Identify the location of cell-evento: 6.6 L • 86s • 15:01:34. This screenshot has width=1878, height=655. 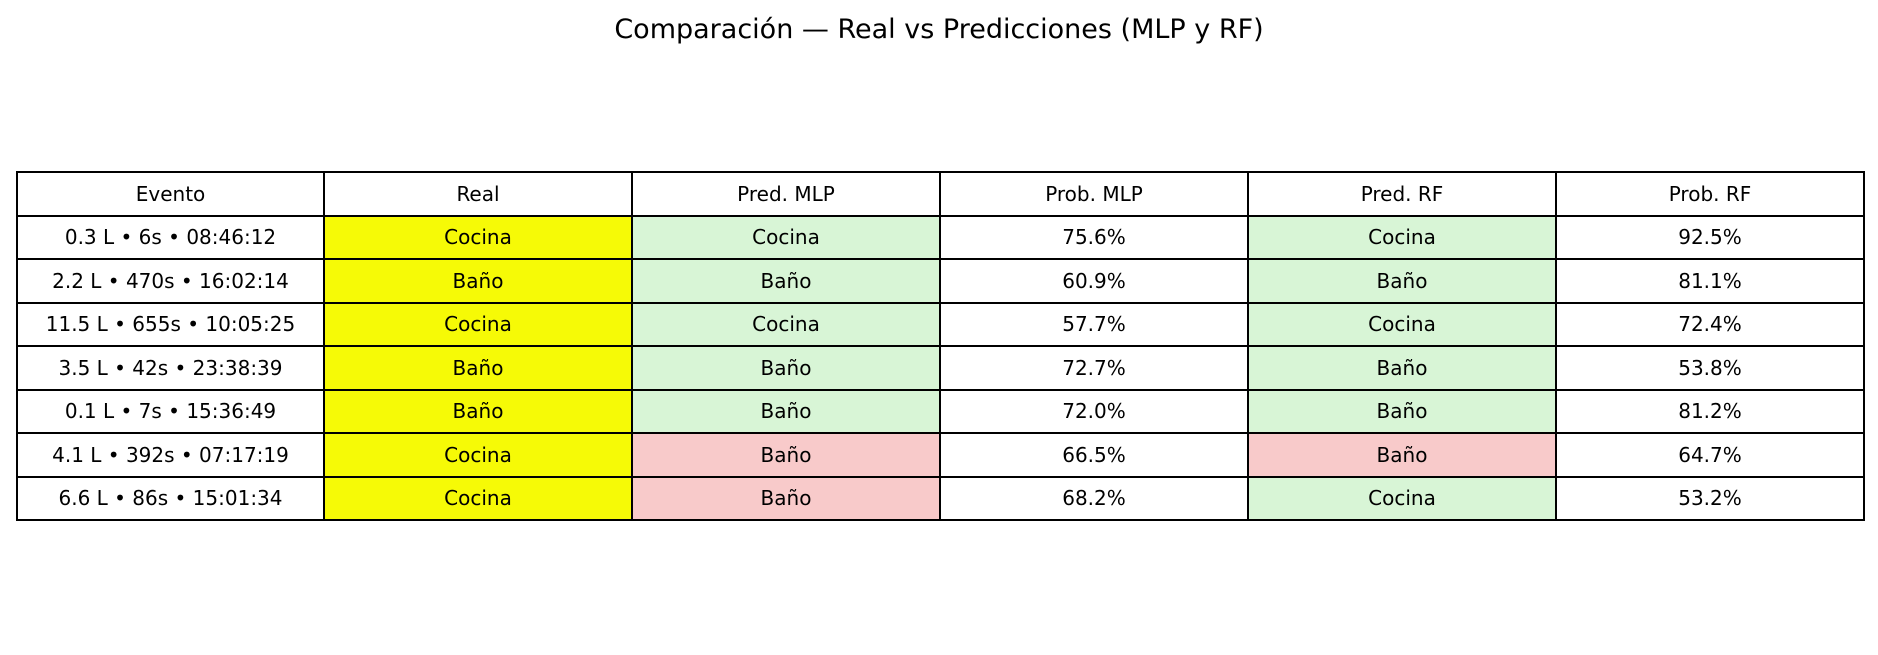
(170, 498).